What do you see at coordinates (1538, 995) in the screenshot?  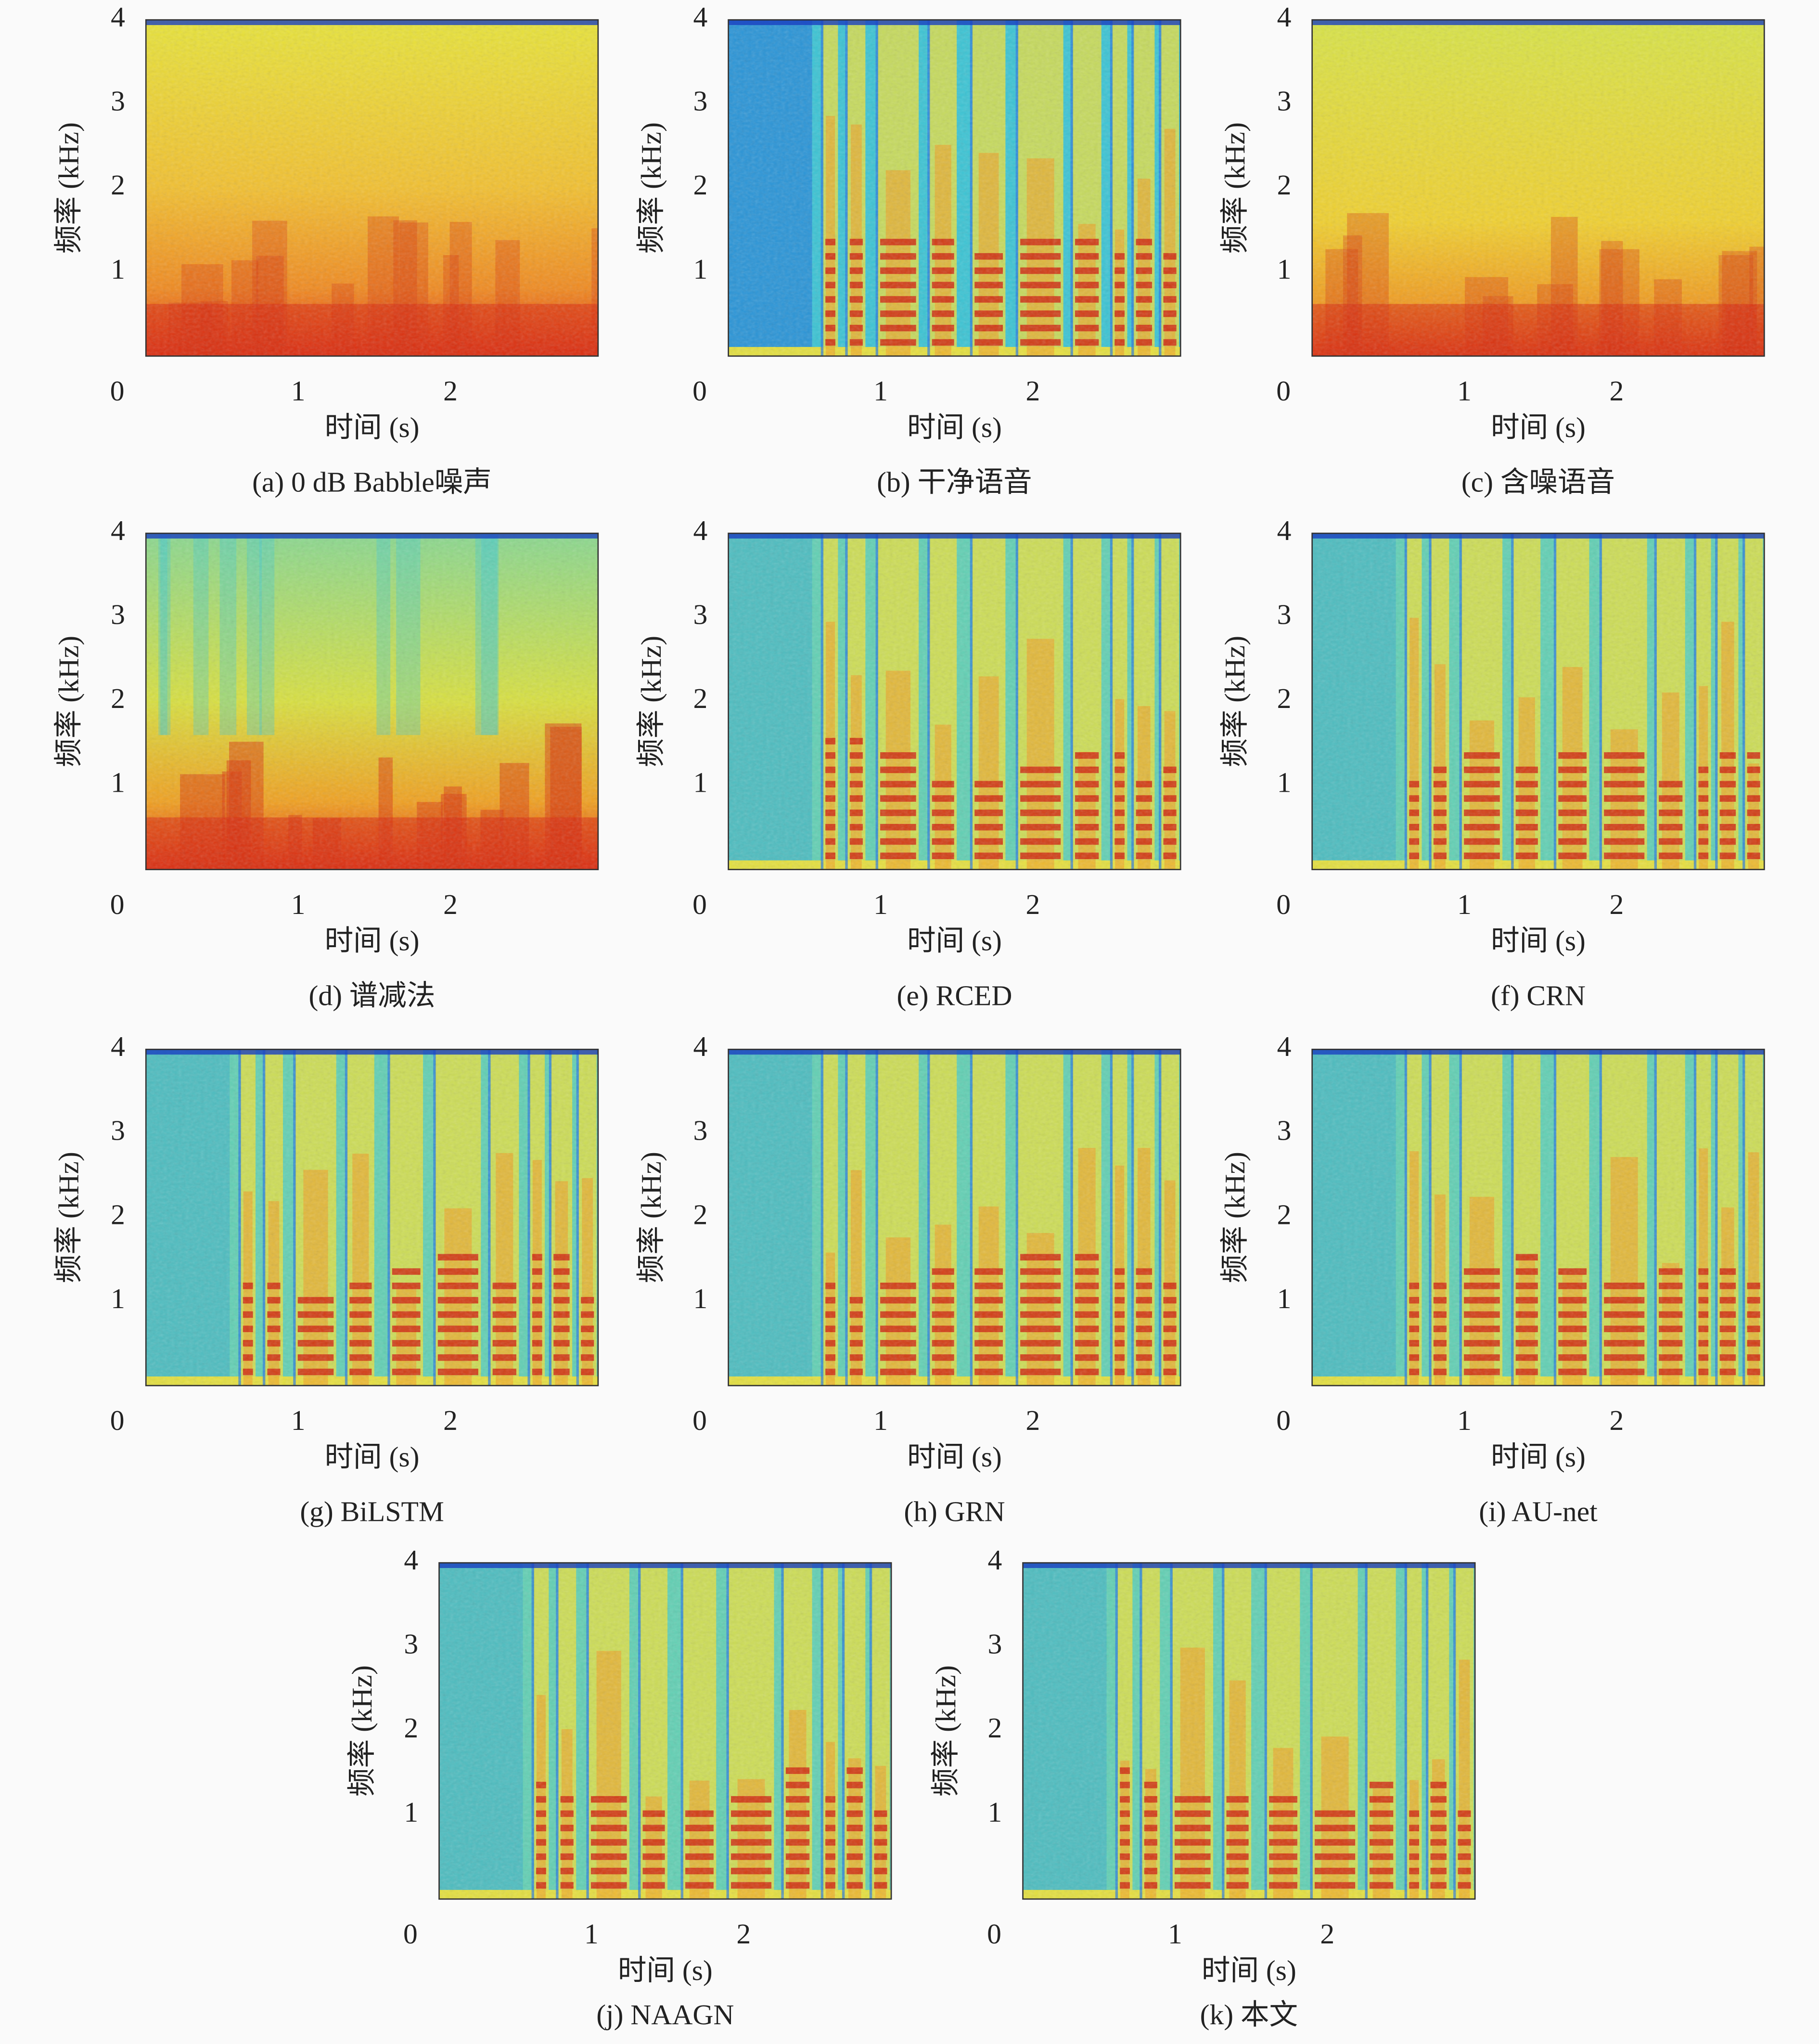 I see `caption: (f) CRN` at bounding box center [1538, 995].